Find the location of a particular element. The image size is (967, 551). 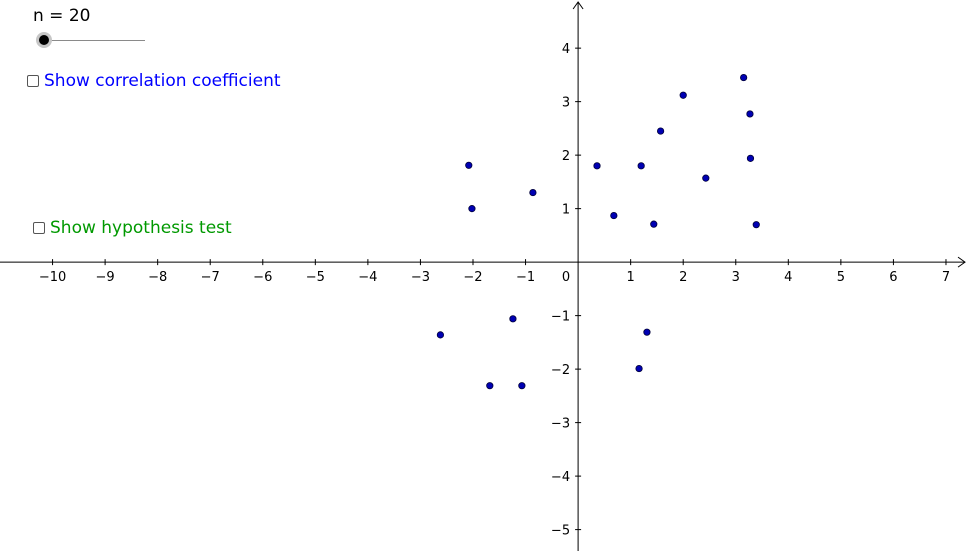

x-axis-arrow is located at coordinates (961, 262).